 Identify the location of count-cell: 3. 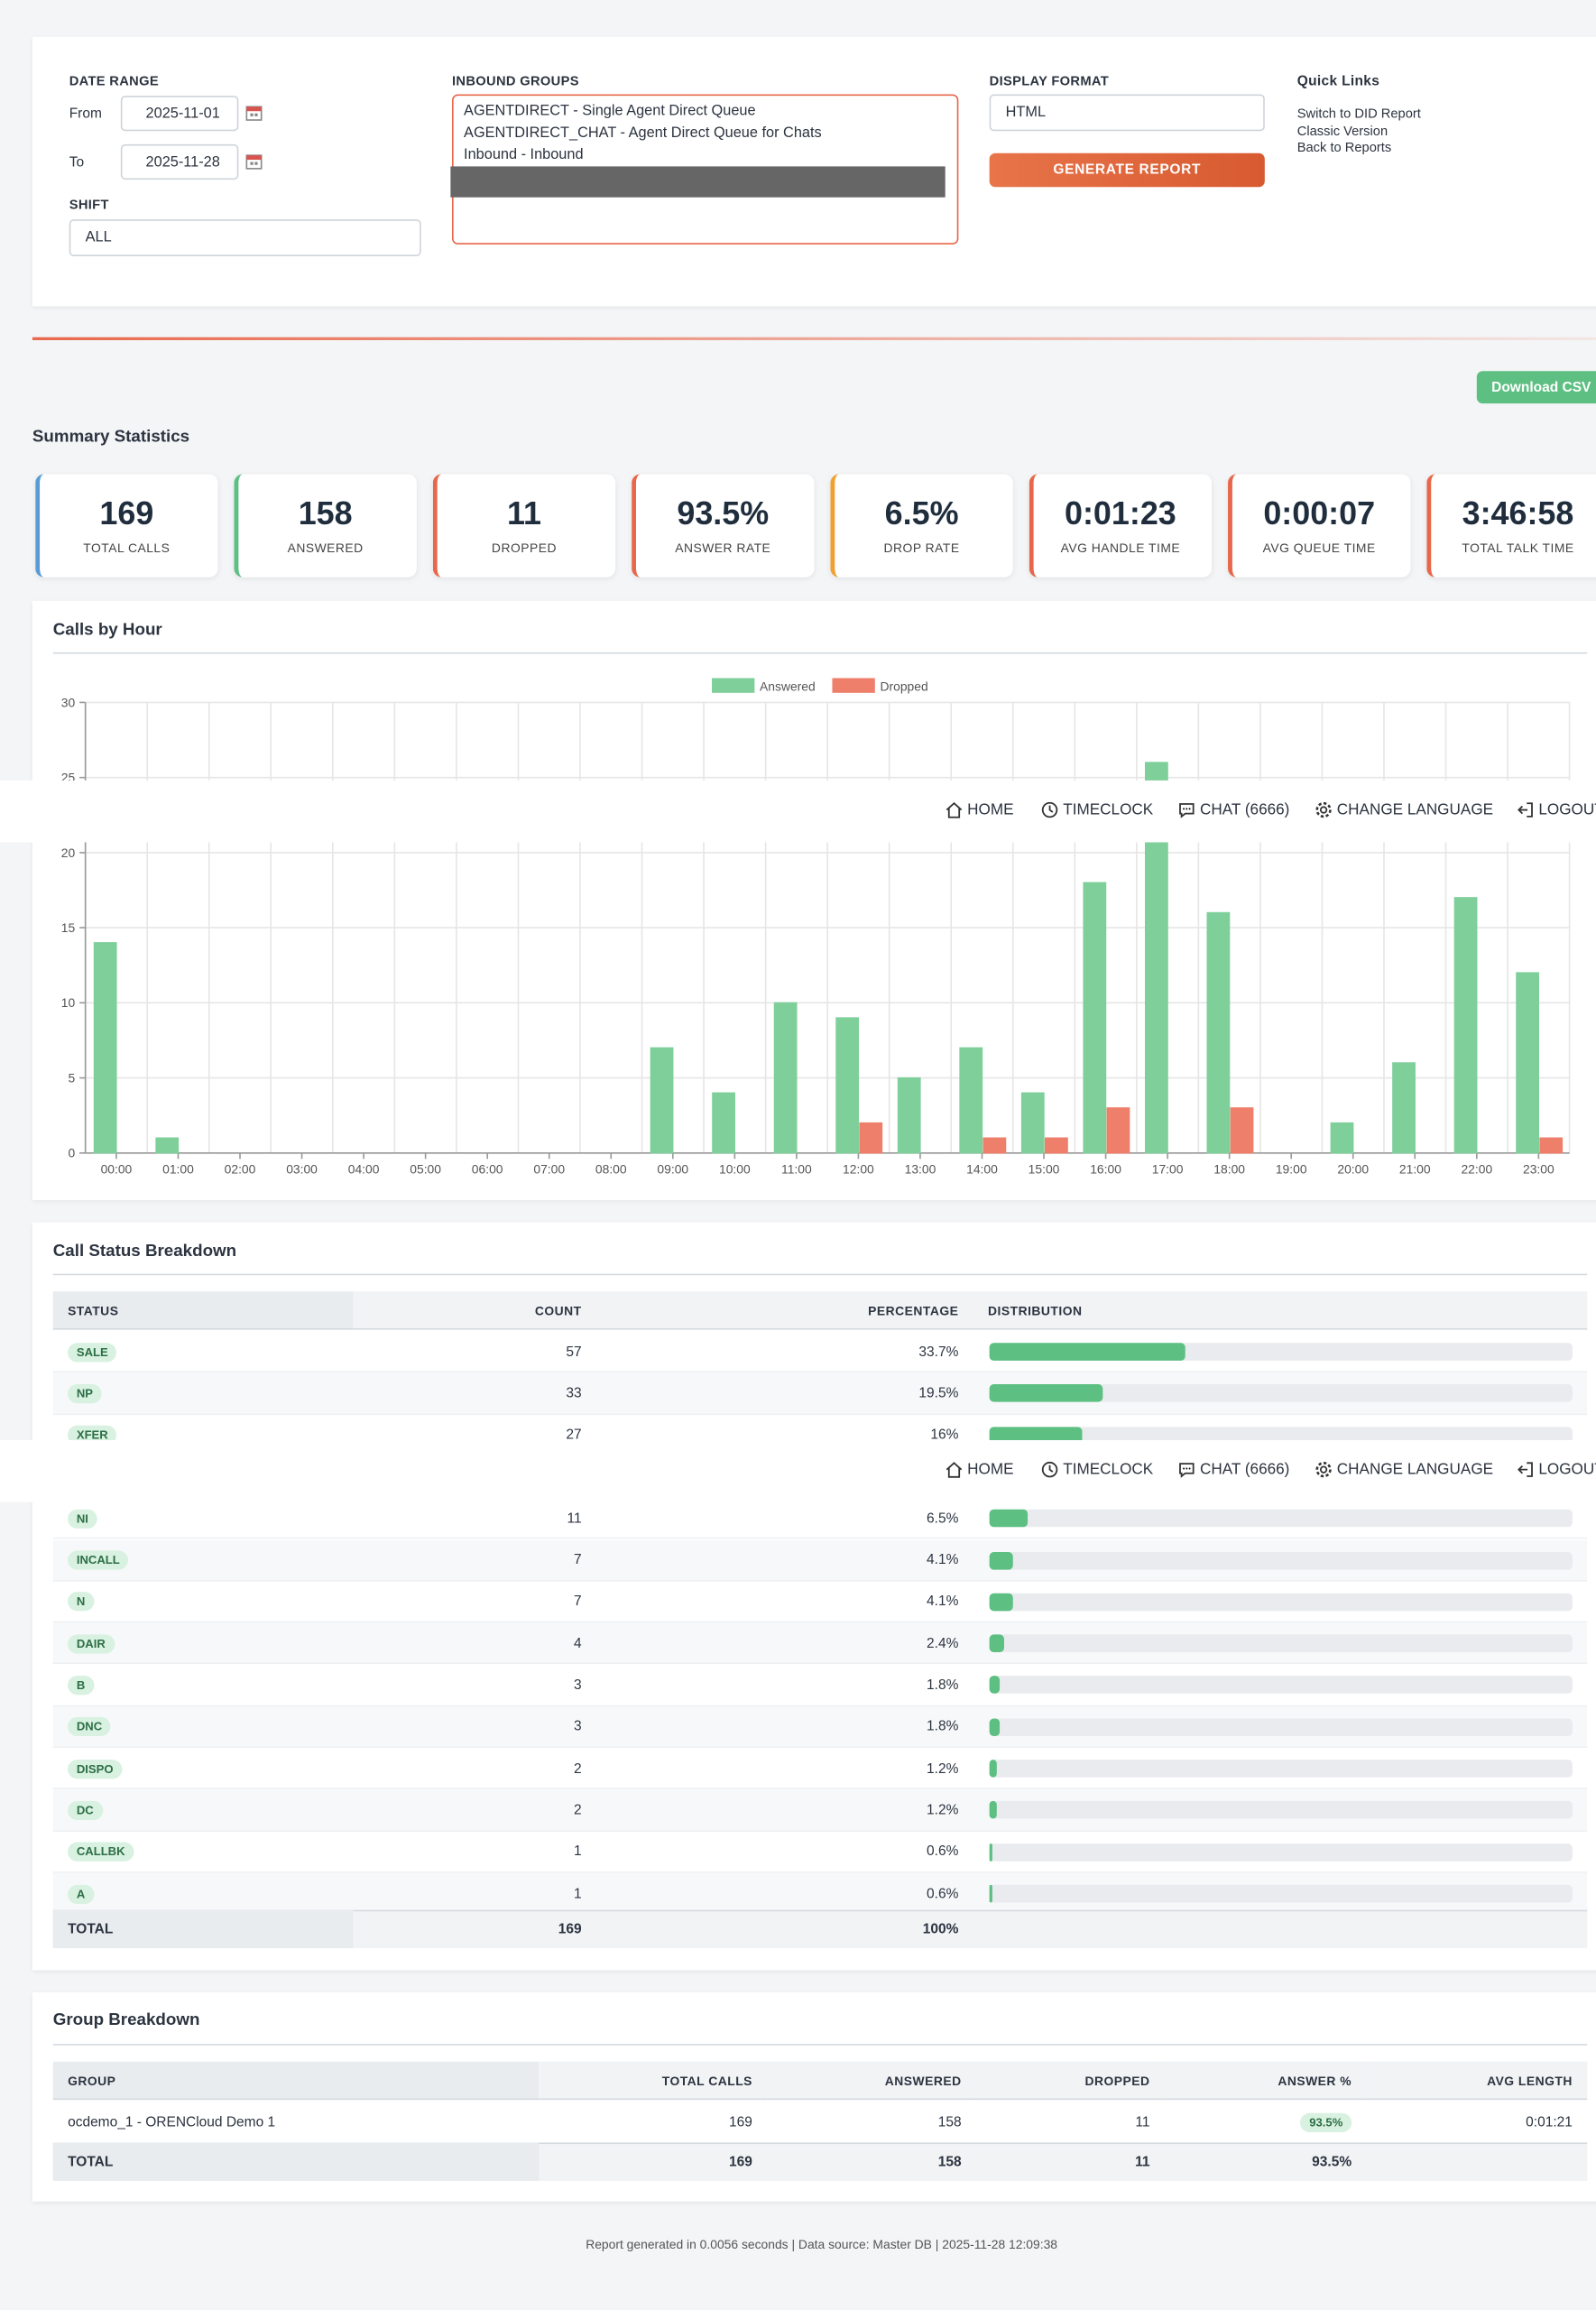
(577, 1726).